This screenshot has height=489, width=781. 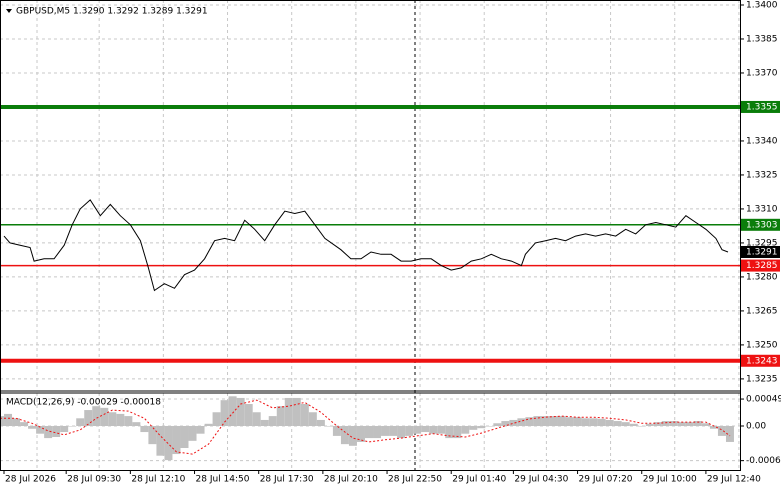 What do you see at coordinates (541, 480) in the screenshot?
I see `x-tick-label: 29 Jul 04:30` at bounding box center [541, 480].